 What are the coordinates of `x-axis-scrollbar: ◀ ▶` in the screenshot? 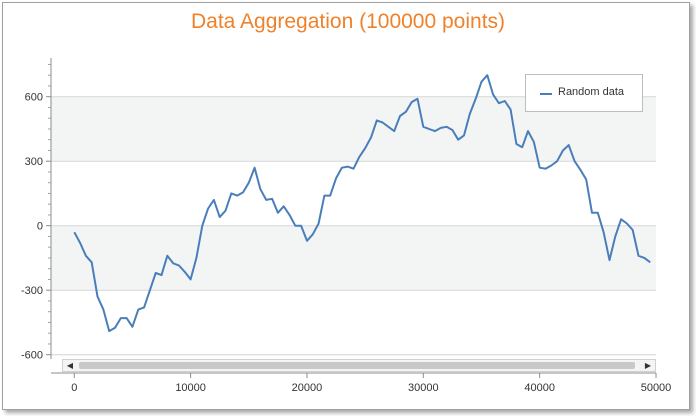 It's located at (359, 365).